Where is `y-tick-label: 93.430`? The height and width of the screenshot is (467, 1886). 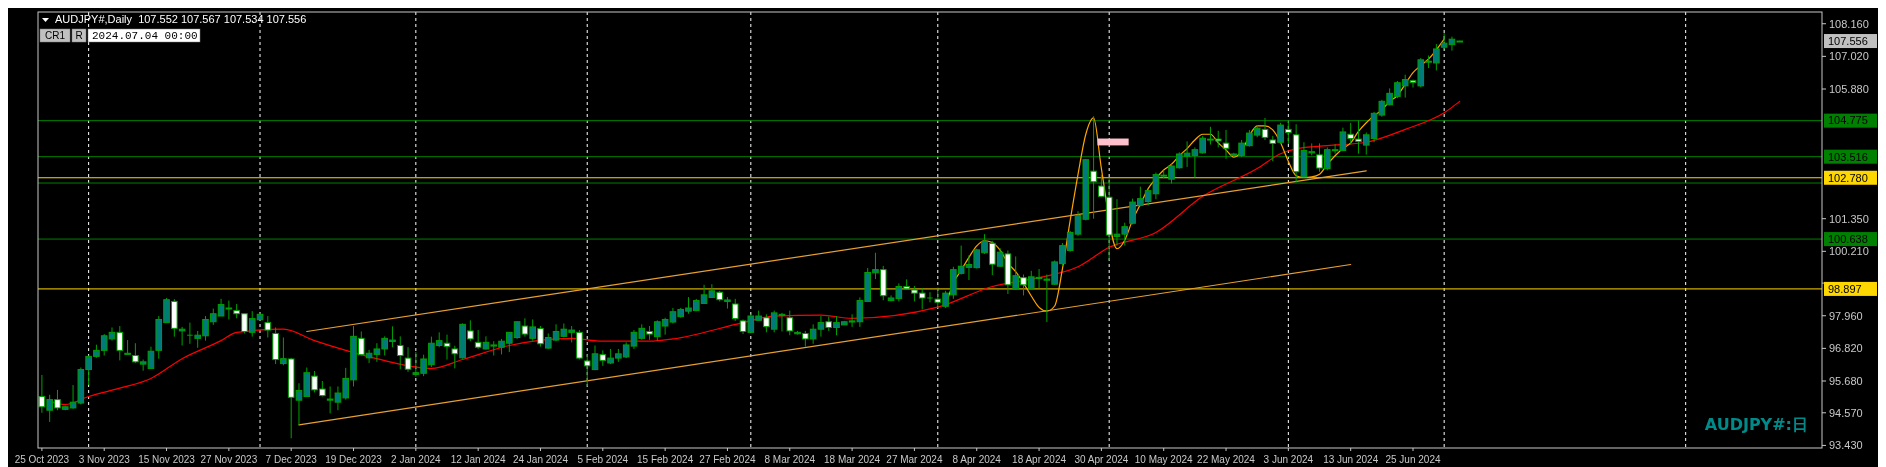
y-tick-label: 93.430 is located at coordinates (1846, 445).